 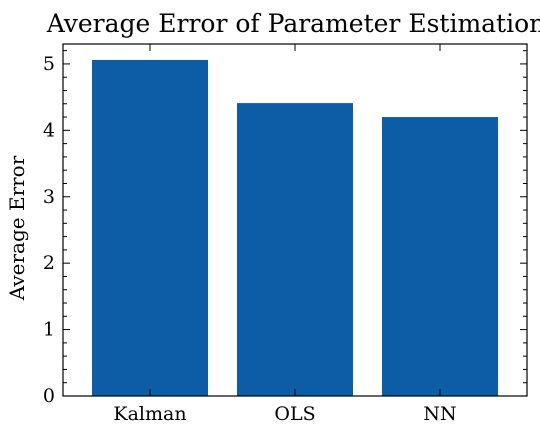 I want to click on bar-ols, so click(x=295, y=249).